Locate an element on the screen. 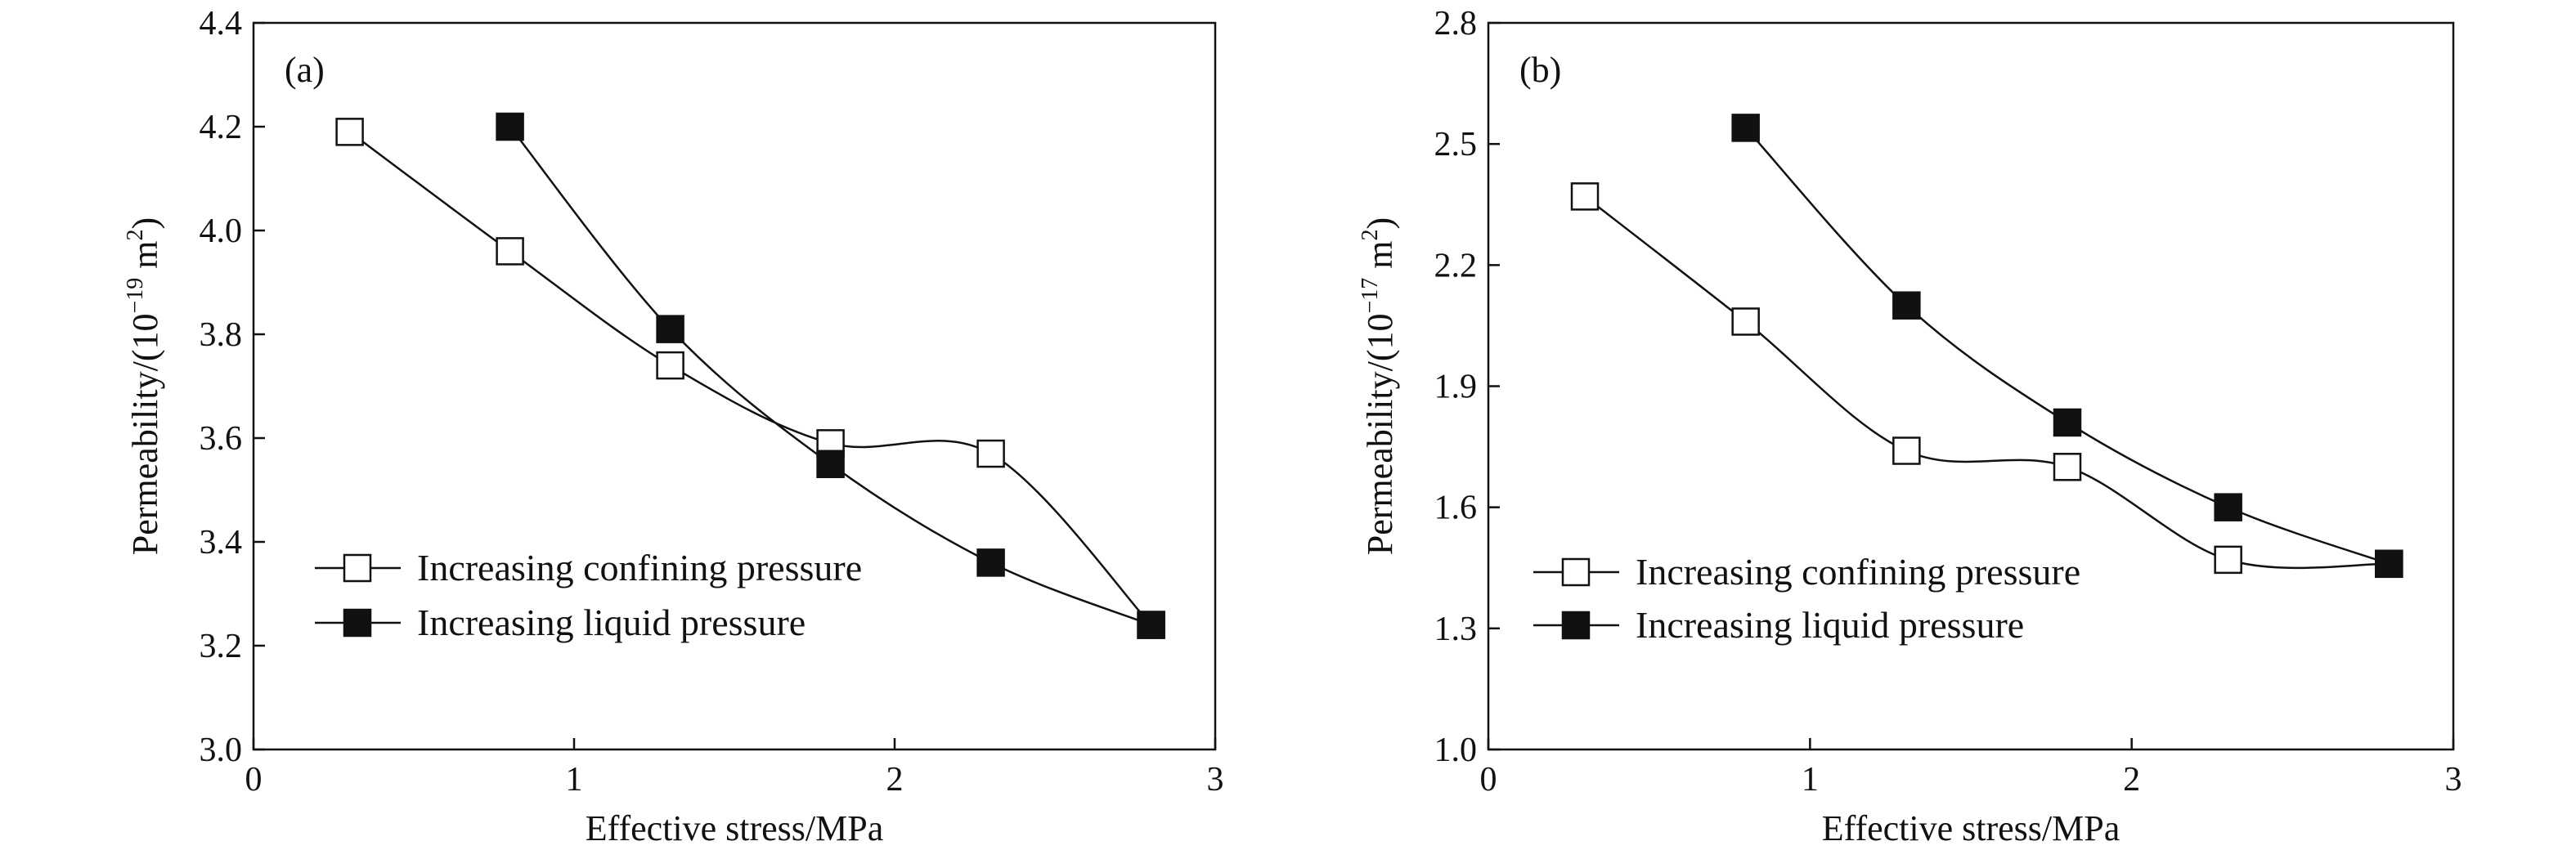 The width and height of the screenshot is (2576, 859). panel-label: (b) is located at coordinates (1540, 70).